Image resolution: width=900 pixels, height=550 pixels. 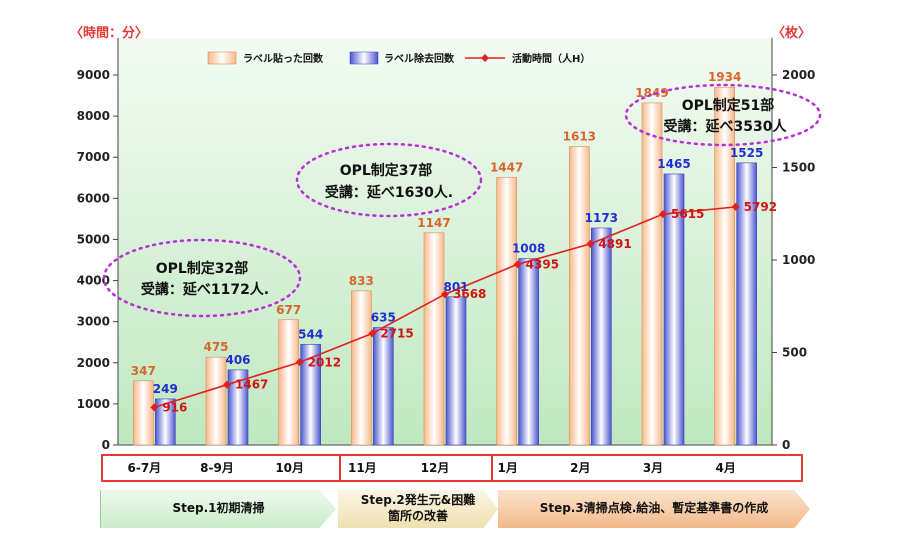 What do you see at coordinates (93, 363) in the screenshot?
I see `left-tick-label: 2000` at bounding box center [93, 363].